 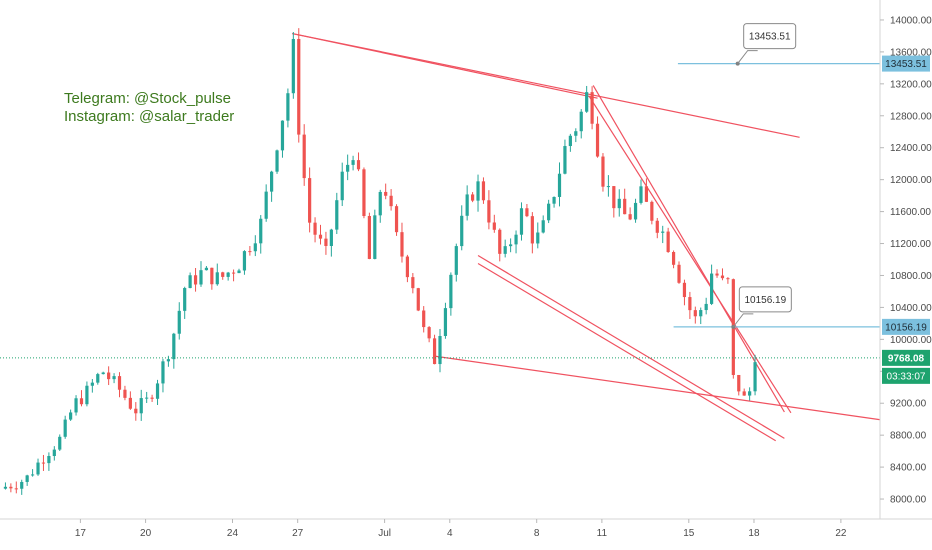 What do you see at coordinates (910, 212) in the screenshot?
I see `y-tick-label: 11600.00` at bounding box center [910, 212].